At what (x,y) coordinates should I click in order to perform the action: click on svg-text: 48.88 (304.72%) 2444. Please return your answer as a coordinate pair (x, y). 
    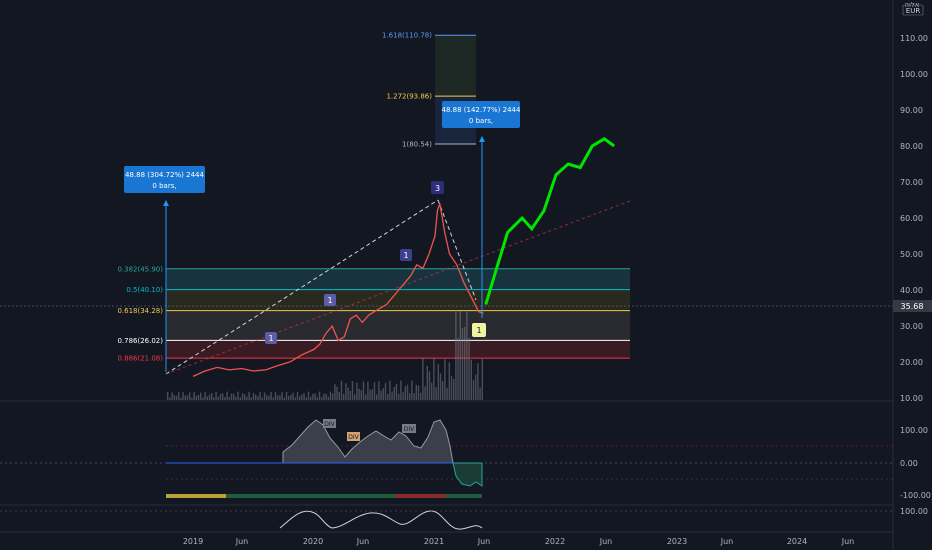
    Looking at the image, I should click on (164, 175).